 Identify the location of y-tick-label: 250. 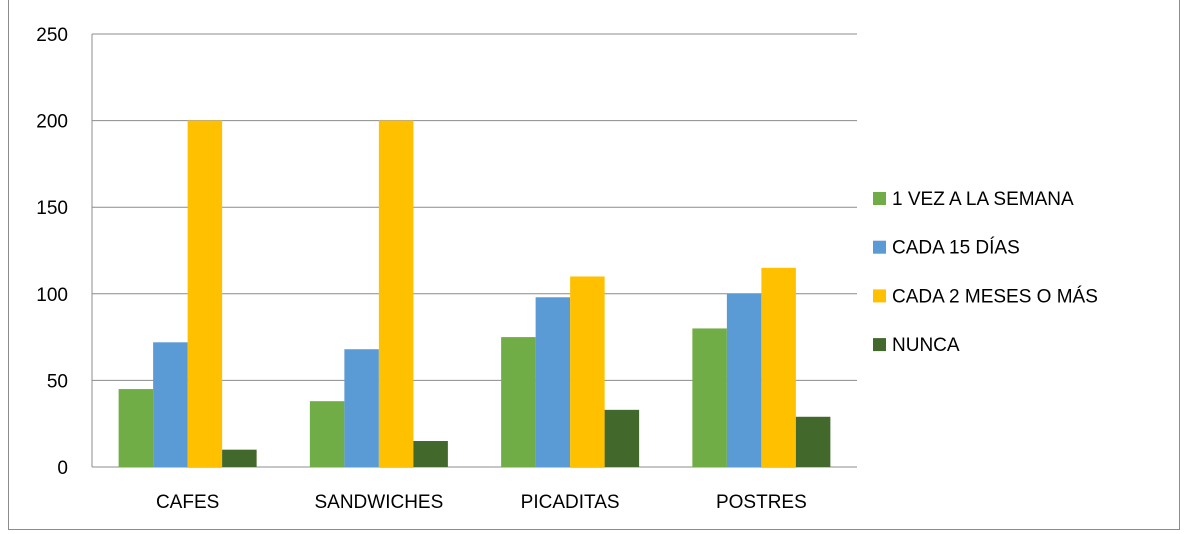
(52, 35).